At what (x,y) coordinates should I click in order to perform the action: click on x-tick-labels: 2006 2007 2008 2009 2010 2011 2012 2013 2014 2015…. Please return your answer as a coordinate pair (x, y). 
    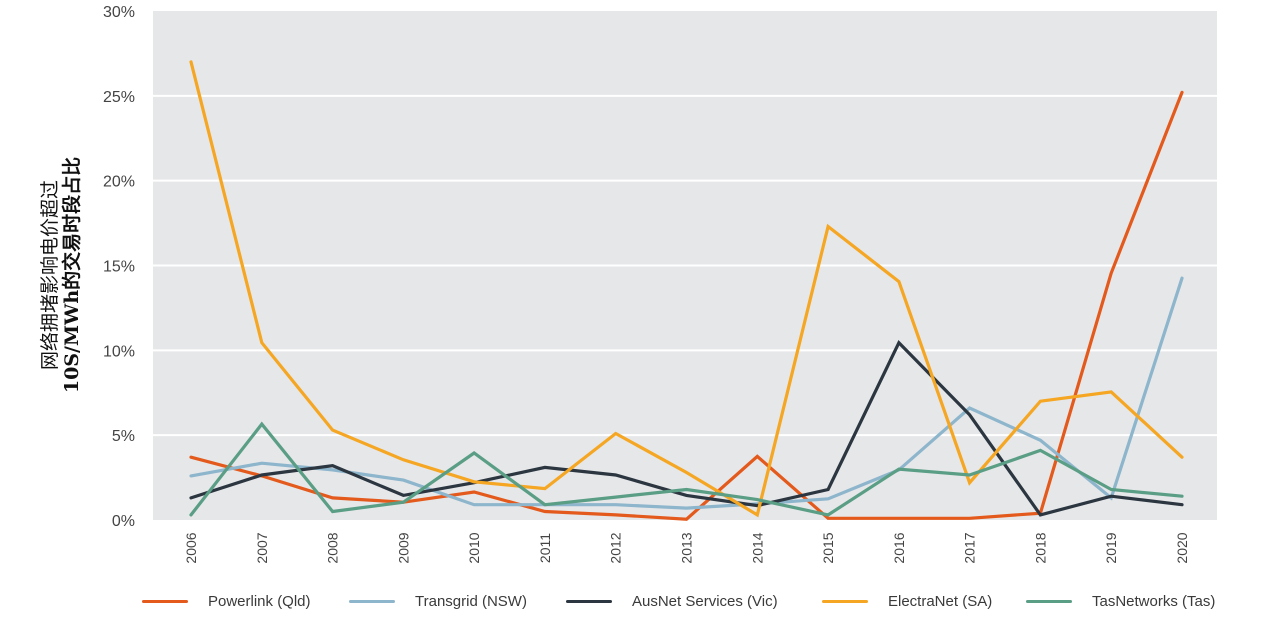
    Looking at the image, I should click on (686, 547).